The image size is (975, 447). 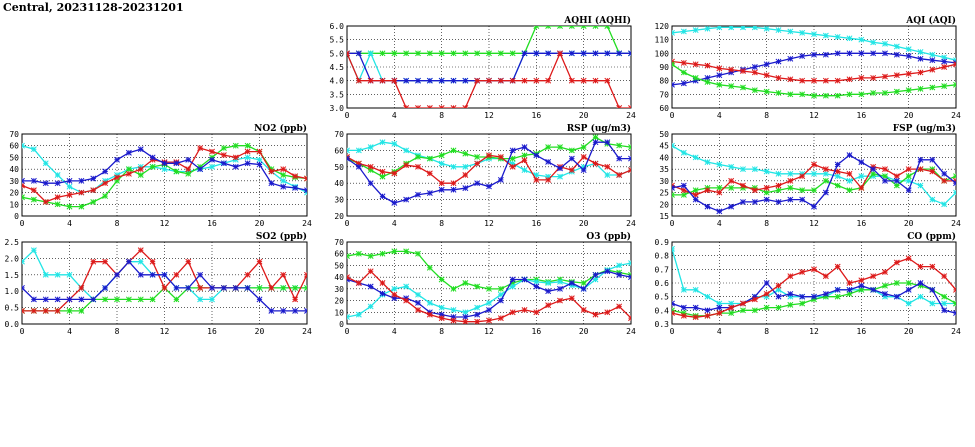 What do you see at coordinates (597, 20) in the screenshot?
I see `chart-title: AQHI (AQHI)` at bounding box center [597, 20].